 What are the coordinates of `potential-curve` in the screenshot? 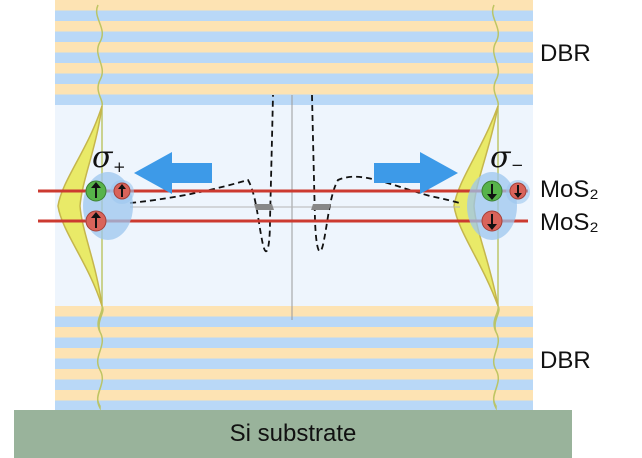 It's located at (201, 173).